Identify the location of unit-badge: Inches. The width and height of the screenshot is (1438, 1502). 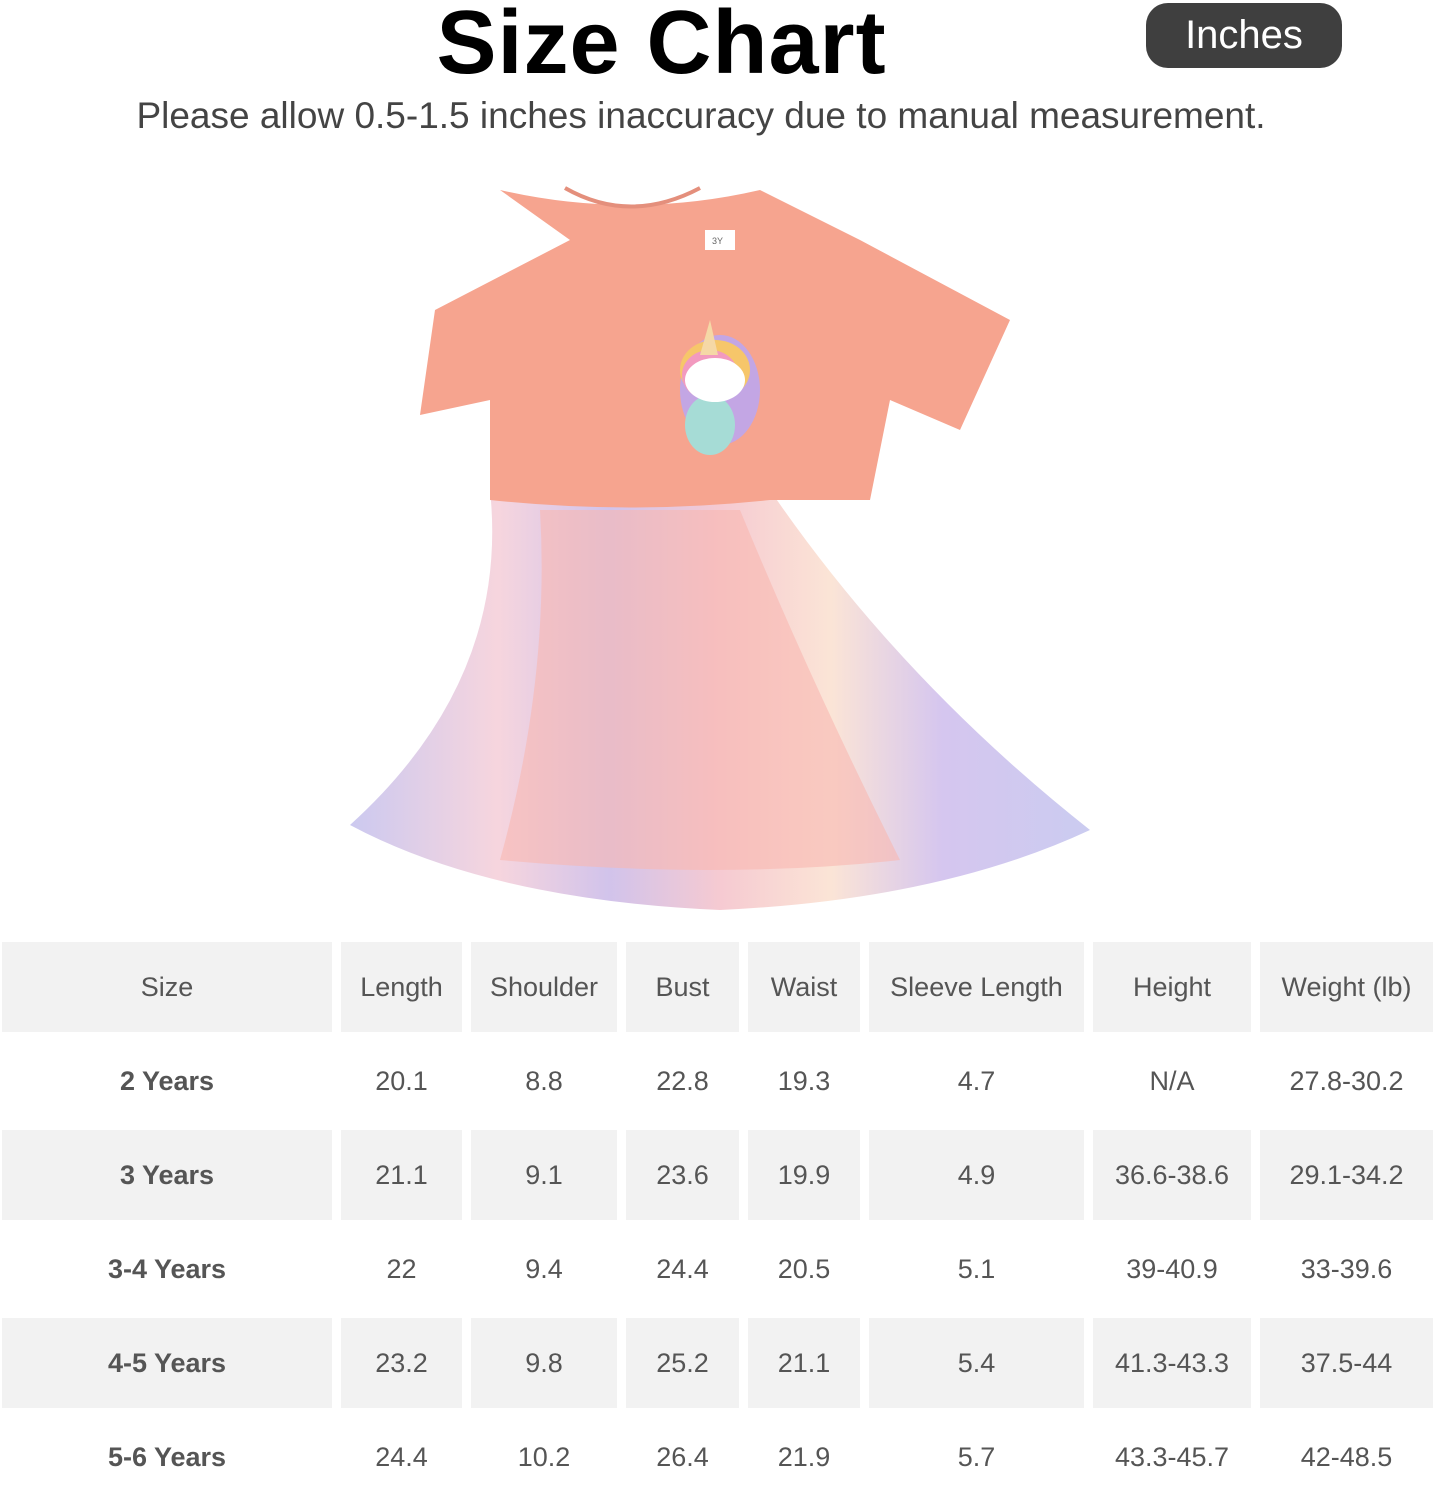
(1244, 35).